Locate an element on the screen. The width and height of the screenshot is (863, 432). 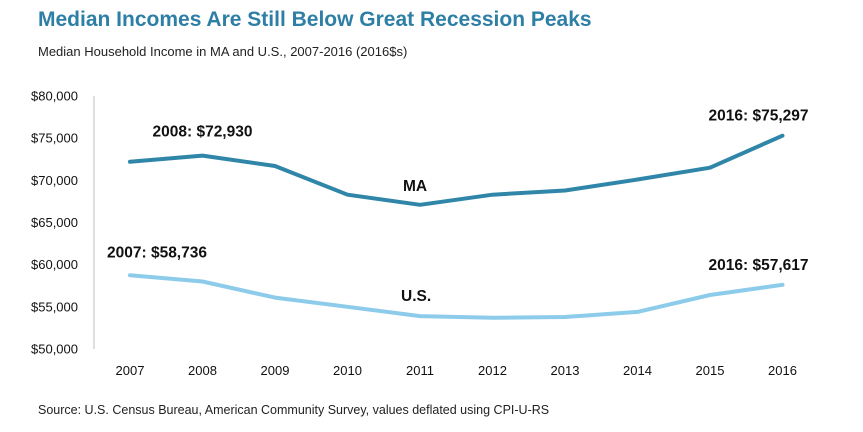
x-tick-label: 2009 is located at coordinates (275, 370).